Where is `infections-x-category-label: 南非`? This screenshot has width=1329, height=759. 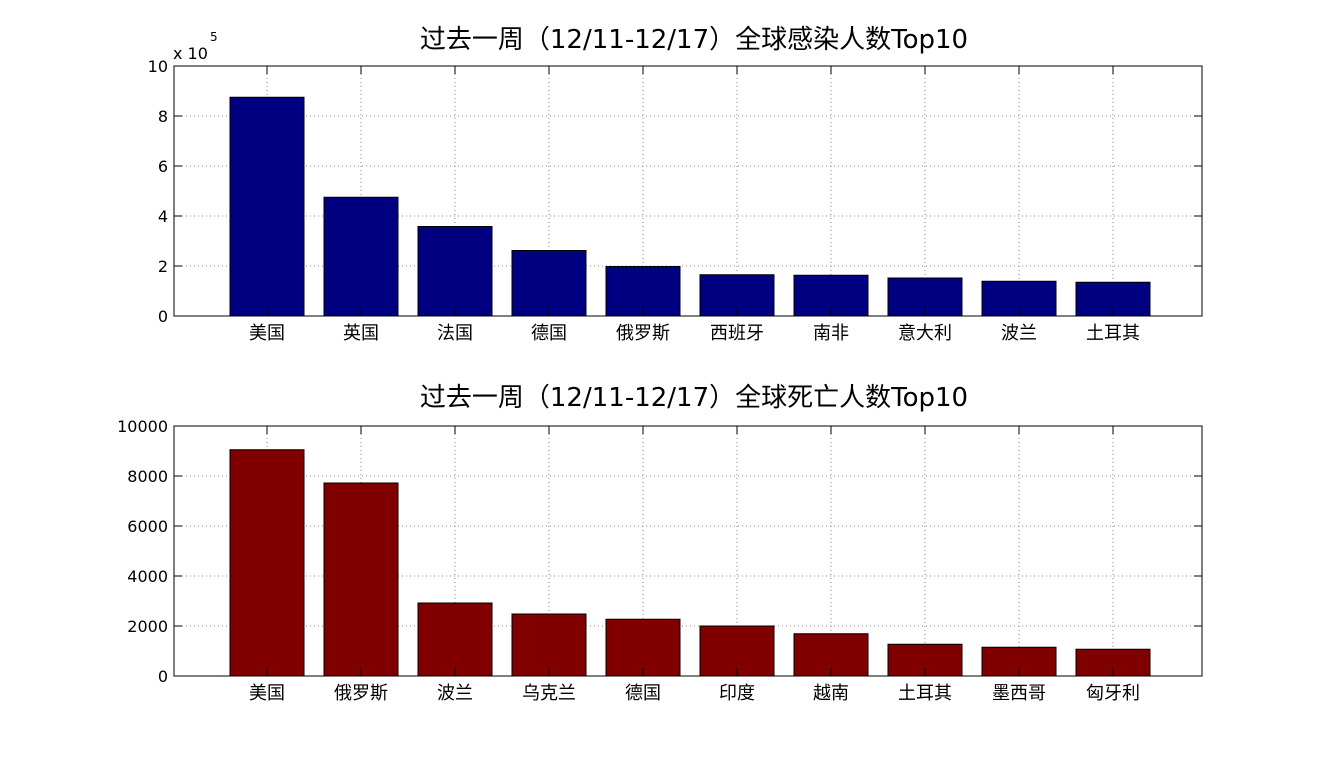 infections-x-category-label: 南非 is located at coordinates (831, 333).